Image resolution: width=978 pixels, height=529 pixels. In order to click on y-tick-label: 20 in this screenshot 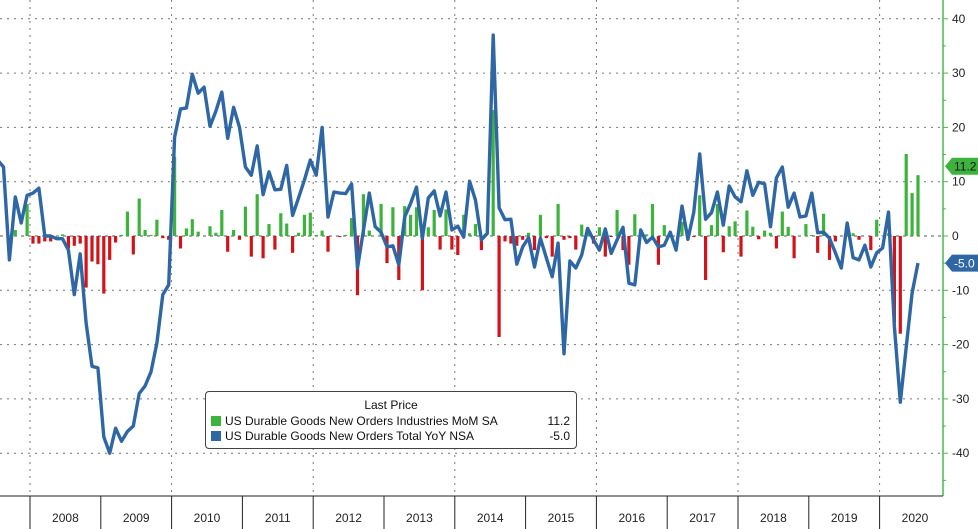, I will do `click(959, 127)`.